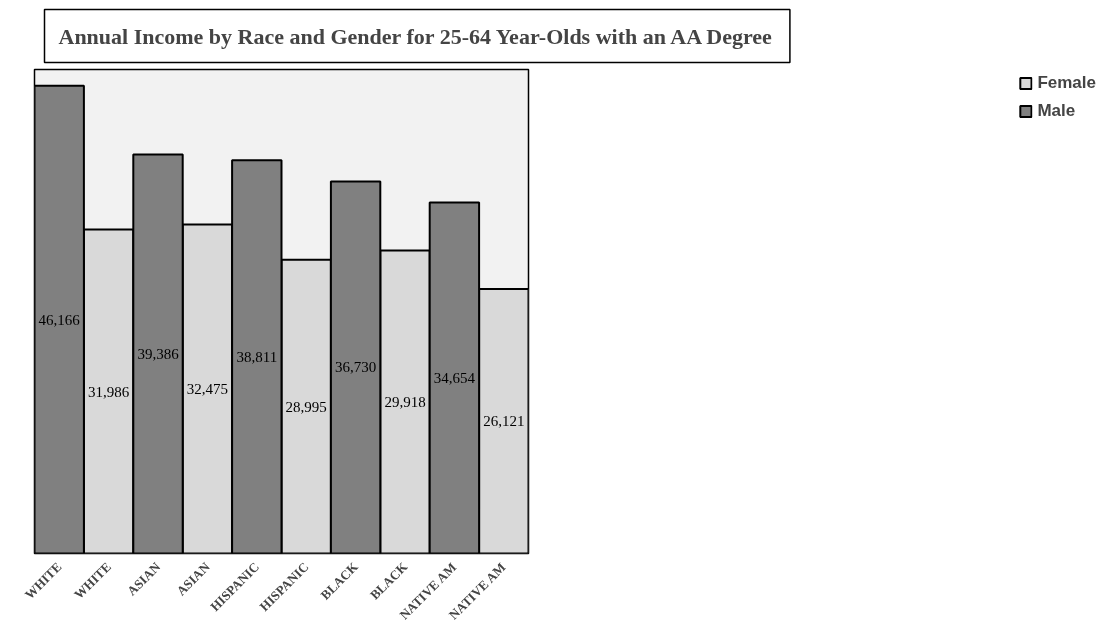 The width and height of the screenshot is (1109, 636). Describe the element at coordinates (108, 391) in the screenshot. I see `data-label: 31,986` at that location.